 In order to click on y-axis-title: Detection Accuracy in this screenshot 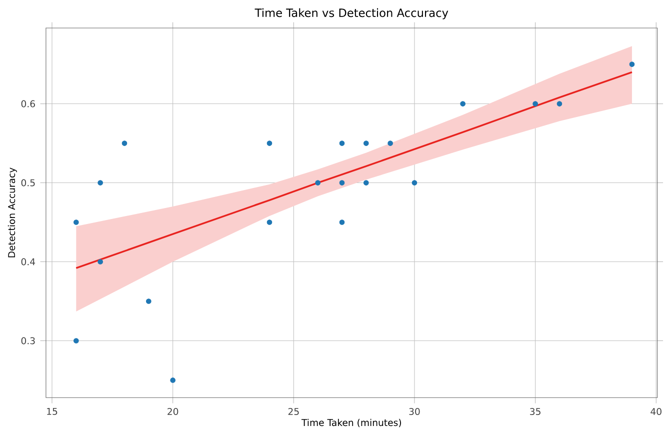, I will do `click(12, 213)`.